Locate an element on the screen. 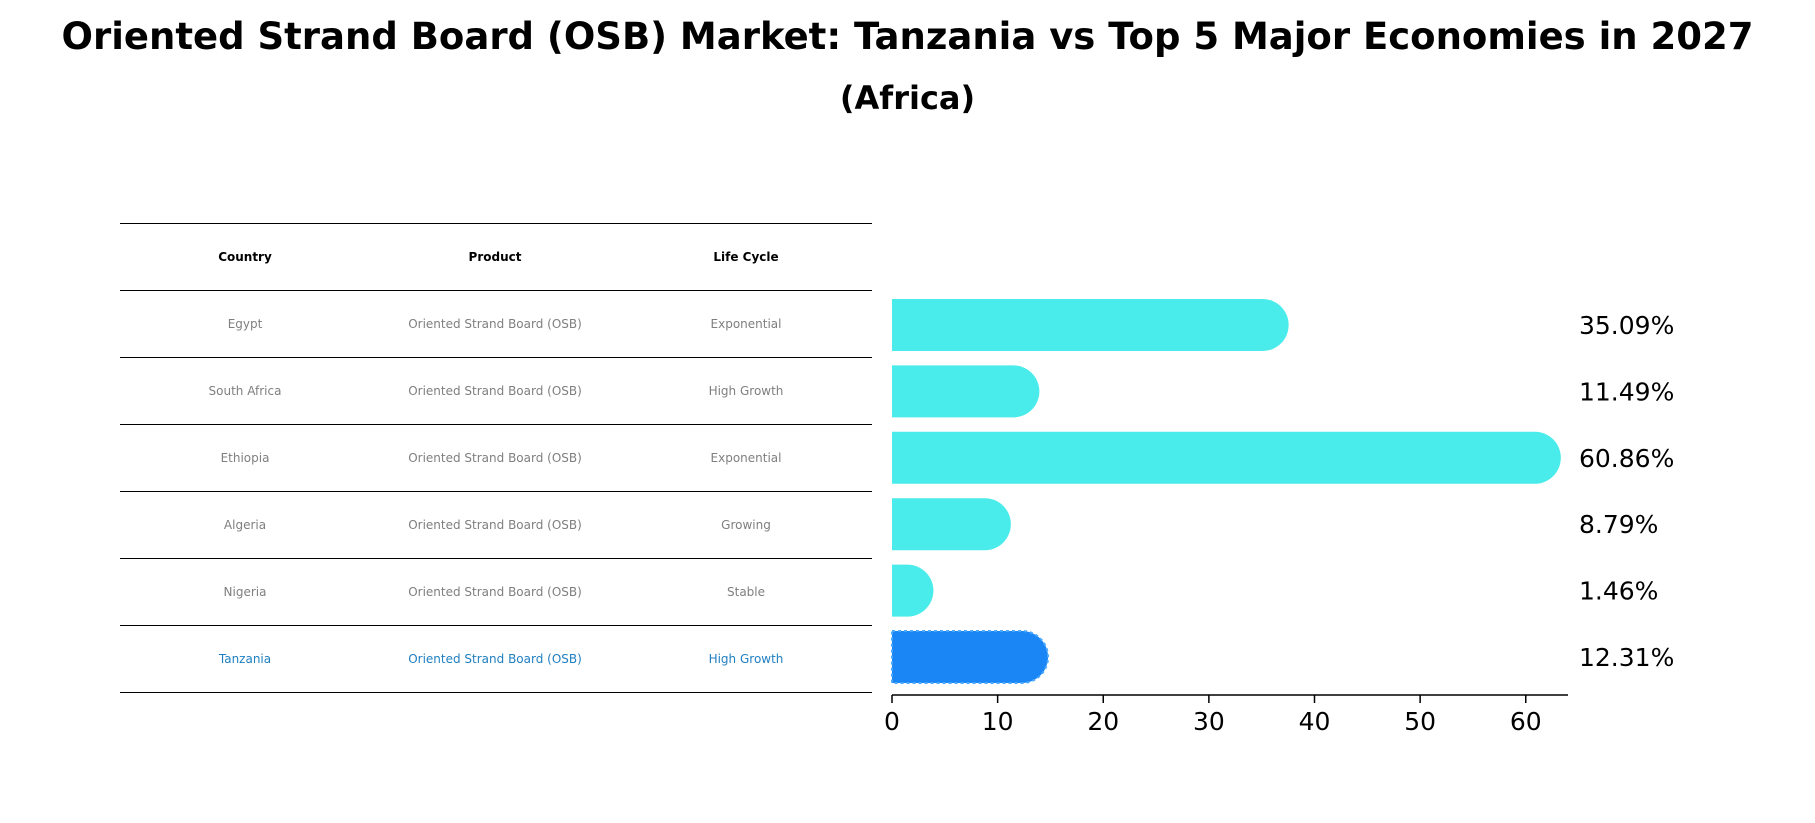  x-tick-label: 20 is located at coordinates (1103, 721).